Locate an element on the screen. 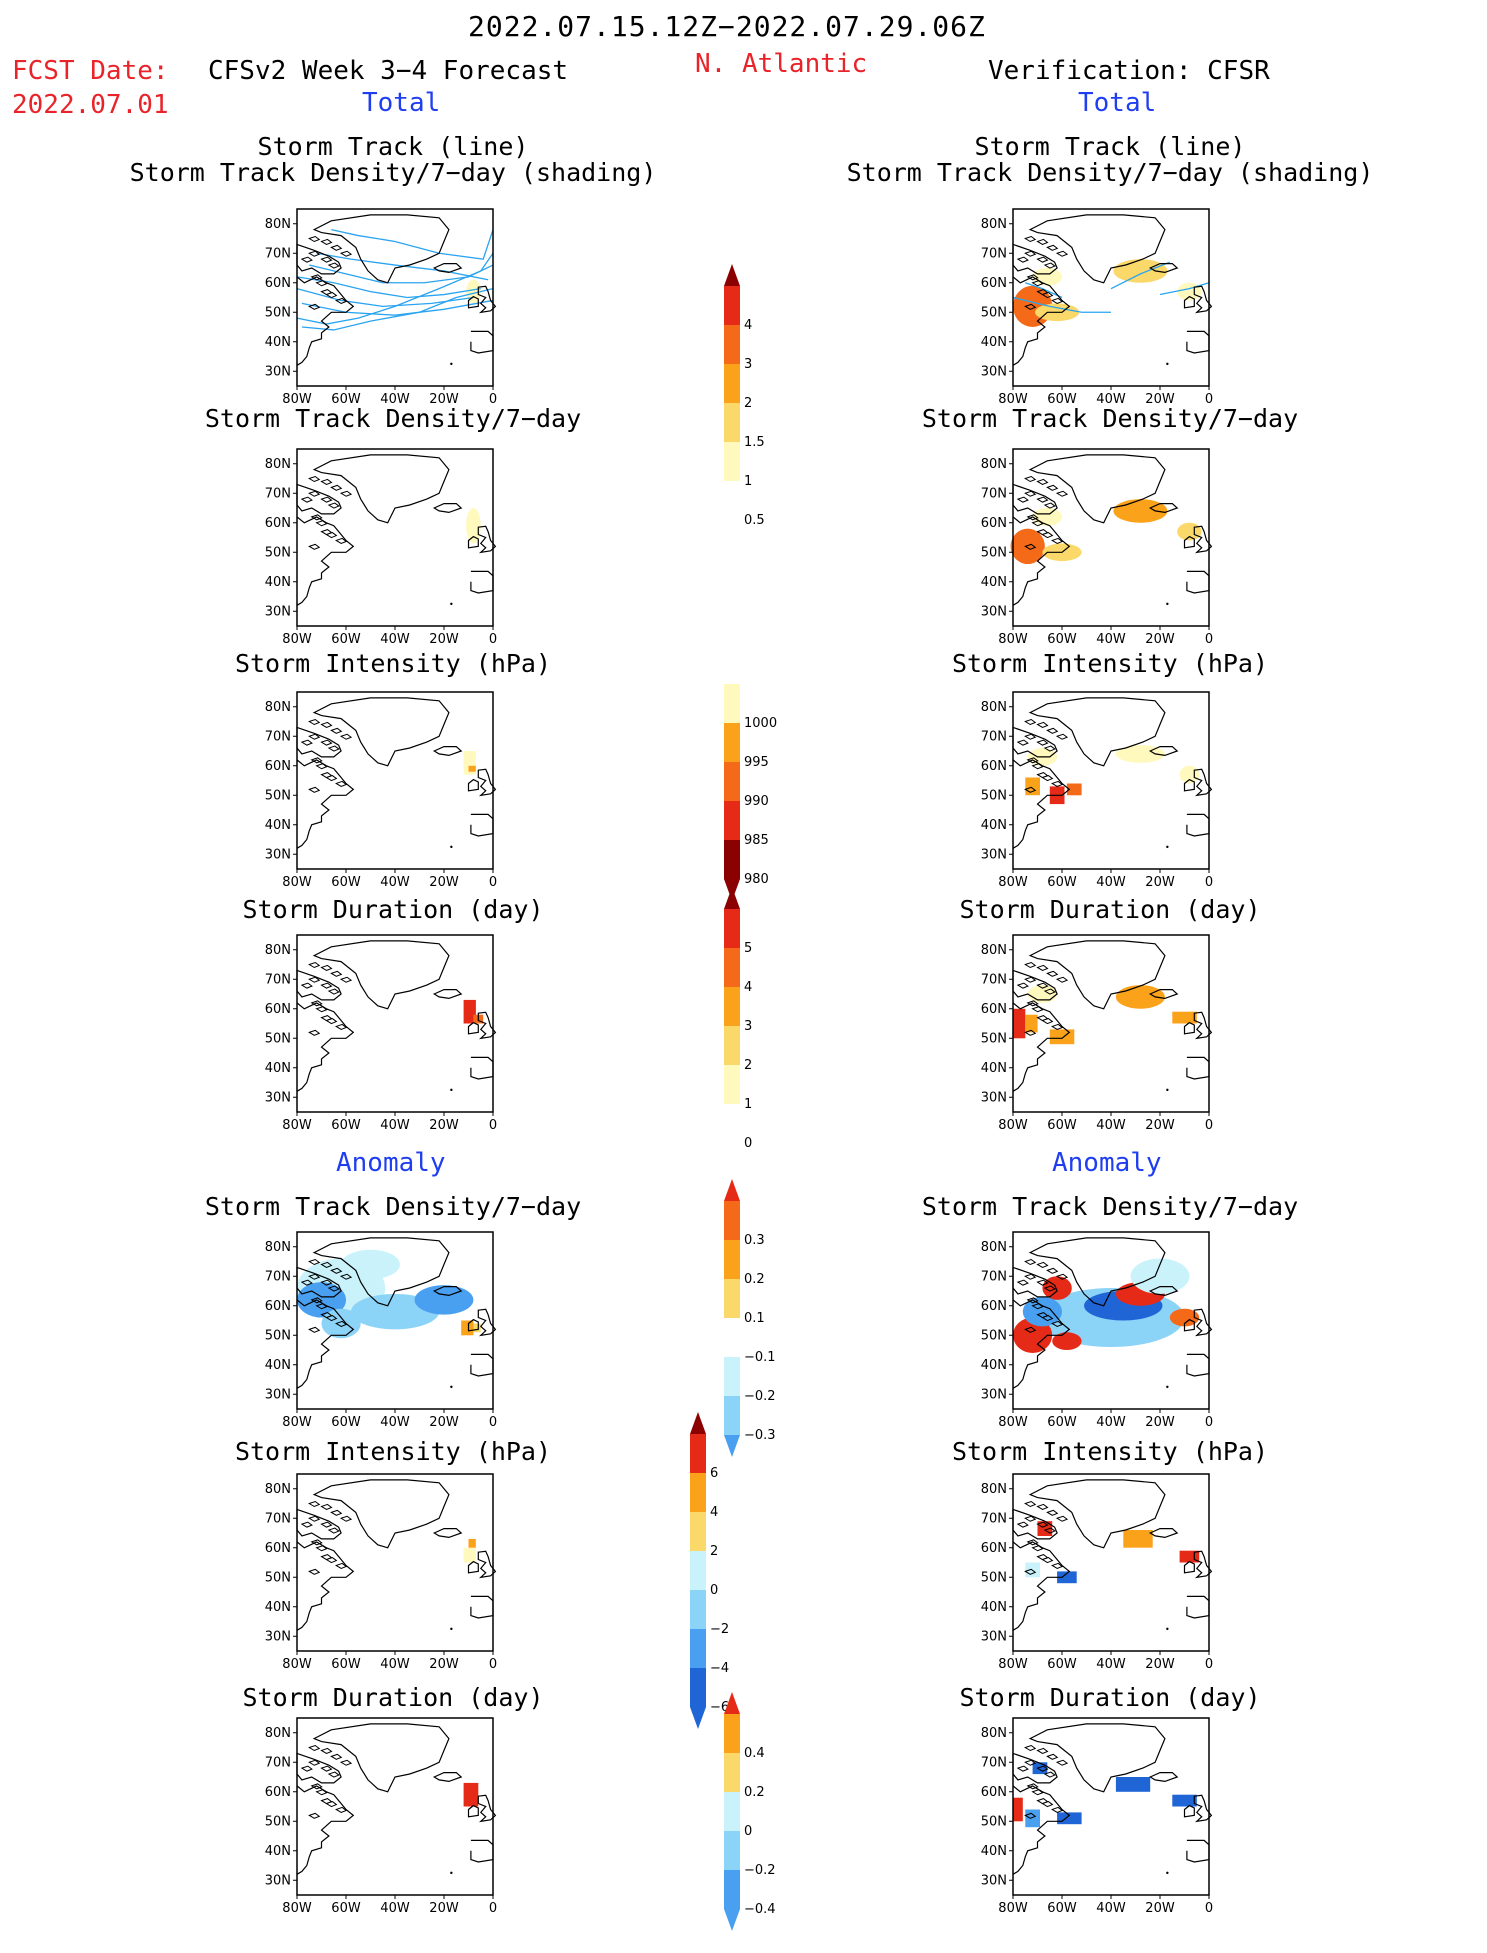  anomaly-label-left: Anomaly is located at coordinates (391, 1163).